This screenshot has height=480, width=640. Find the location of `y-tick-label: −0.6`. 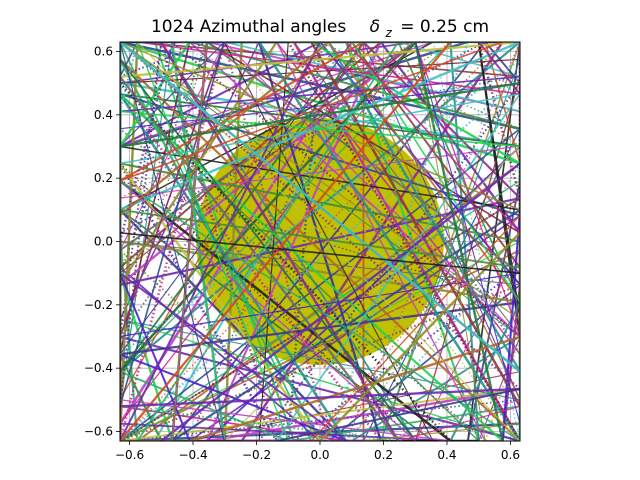

y-tick-label: −0.6 is located at coordinates (98, 432).